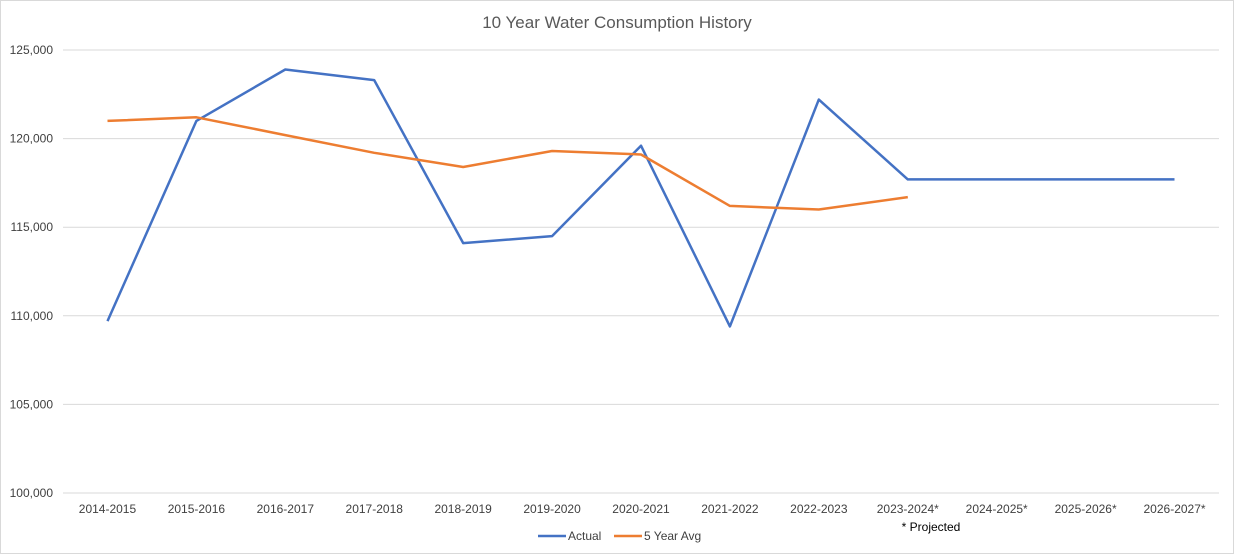  I want to click on chart-title: 10 Year Water Consumption History, so click(617, 22).